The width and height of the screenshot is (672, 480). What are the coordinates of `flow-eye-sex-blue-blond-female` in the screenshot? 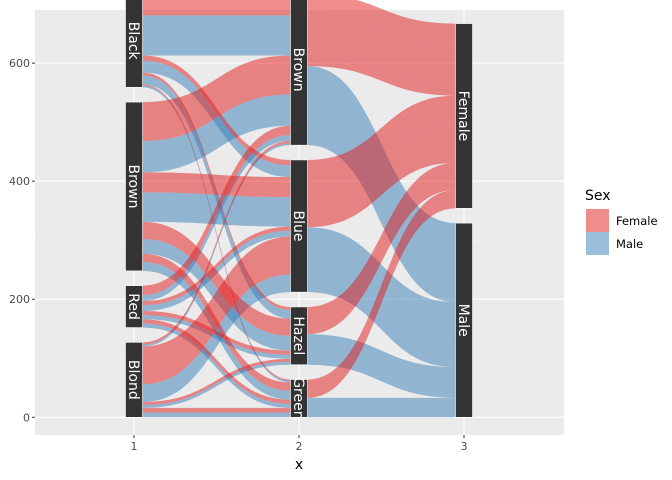 It's located at (381, 176).